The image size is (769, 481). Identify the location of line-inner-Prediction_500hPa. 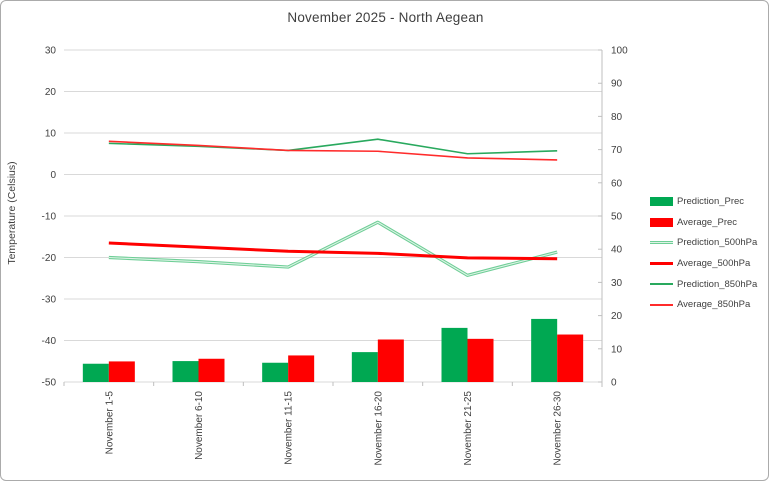
(333, 248).